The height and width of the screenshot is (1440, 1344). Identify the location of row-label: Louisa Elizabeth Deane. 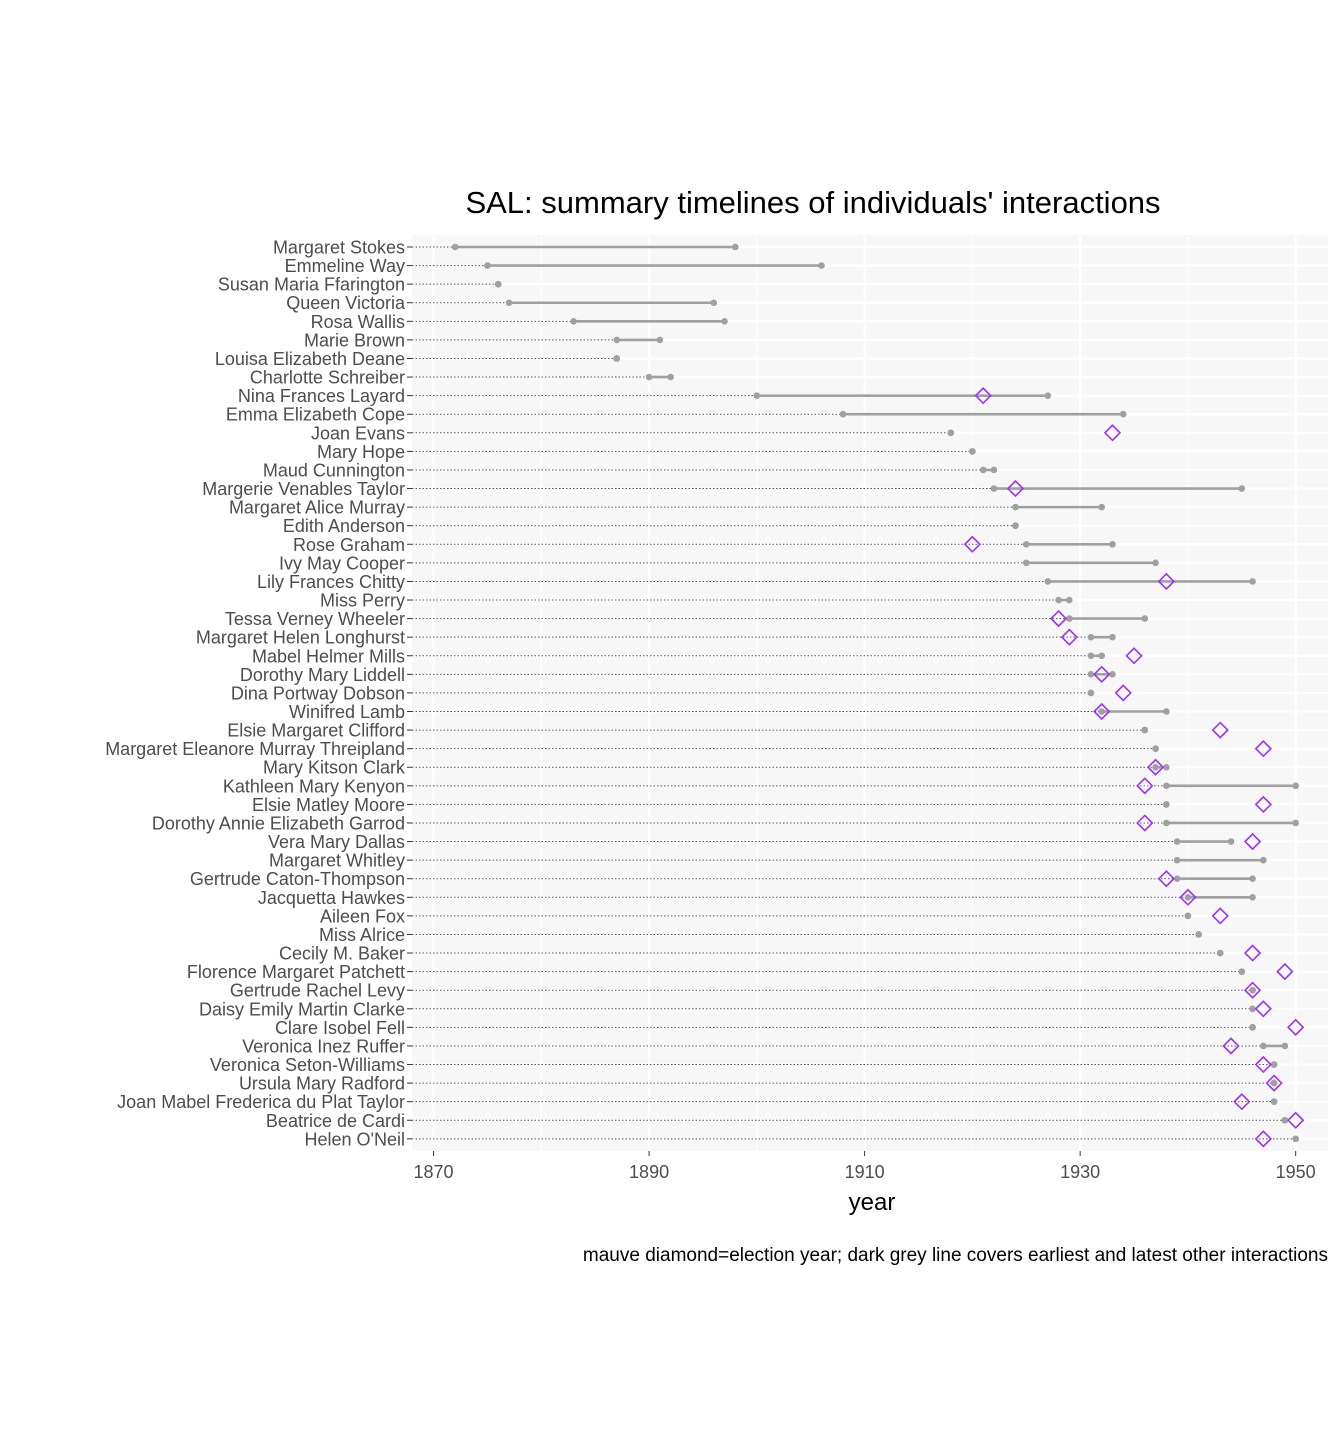
(310, 359).